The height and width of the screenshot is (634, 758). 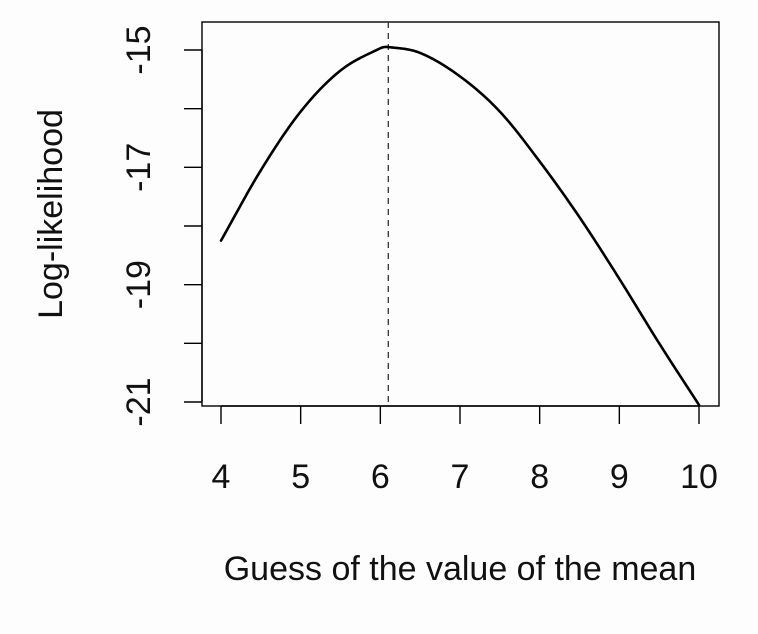 I want to click on y-axis-label: Log-likelihood, so click(x=51, y=214).